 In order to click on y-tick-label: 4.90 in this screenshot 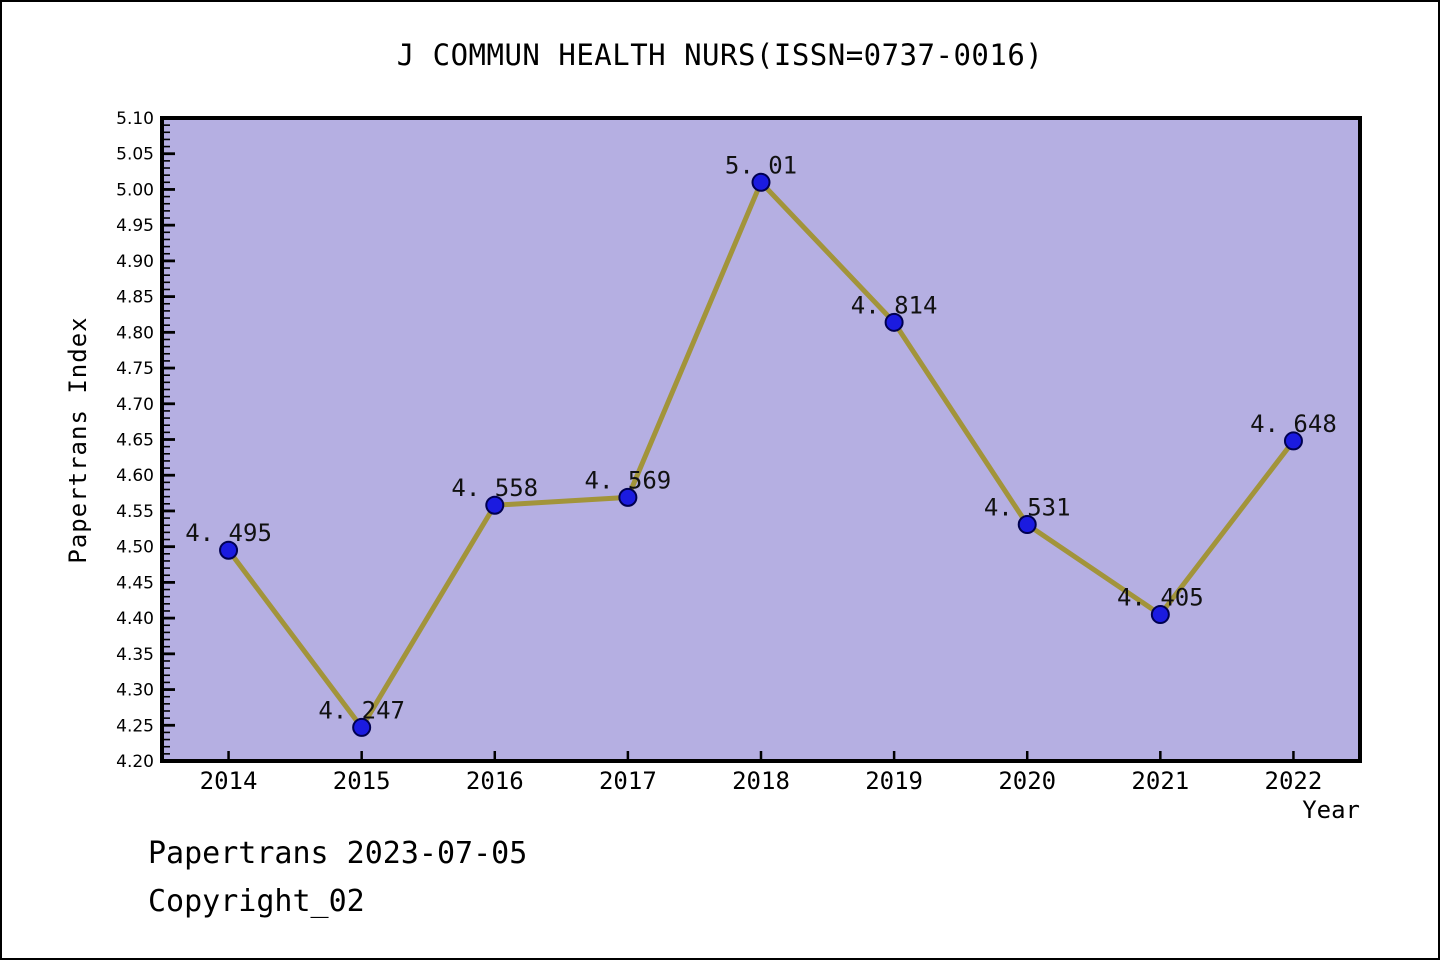, I will do `click(135, 262)`.